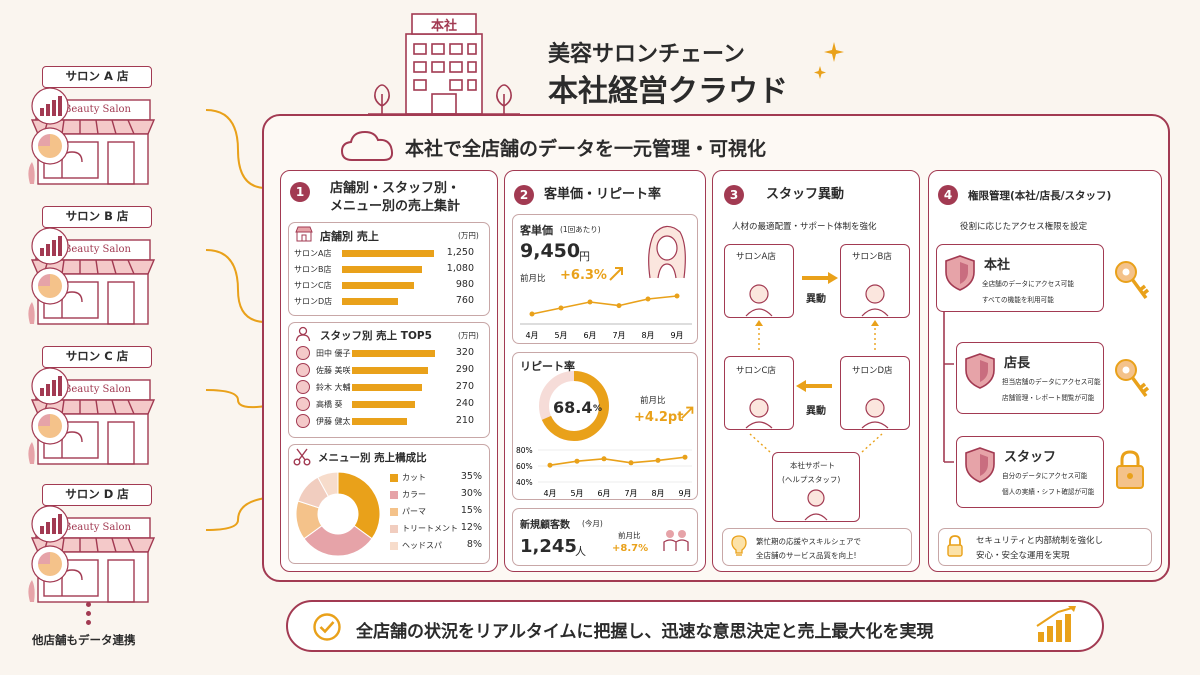 The image size is (1200, 675). Describe the element at coordinates (93, 271) in the screenshot. I see `salon-store-1: サロン B 店 Beauty Salon` at that location.